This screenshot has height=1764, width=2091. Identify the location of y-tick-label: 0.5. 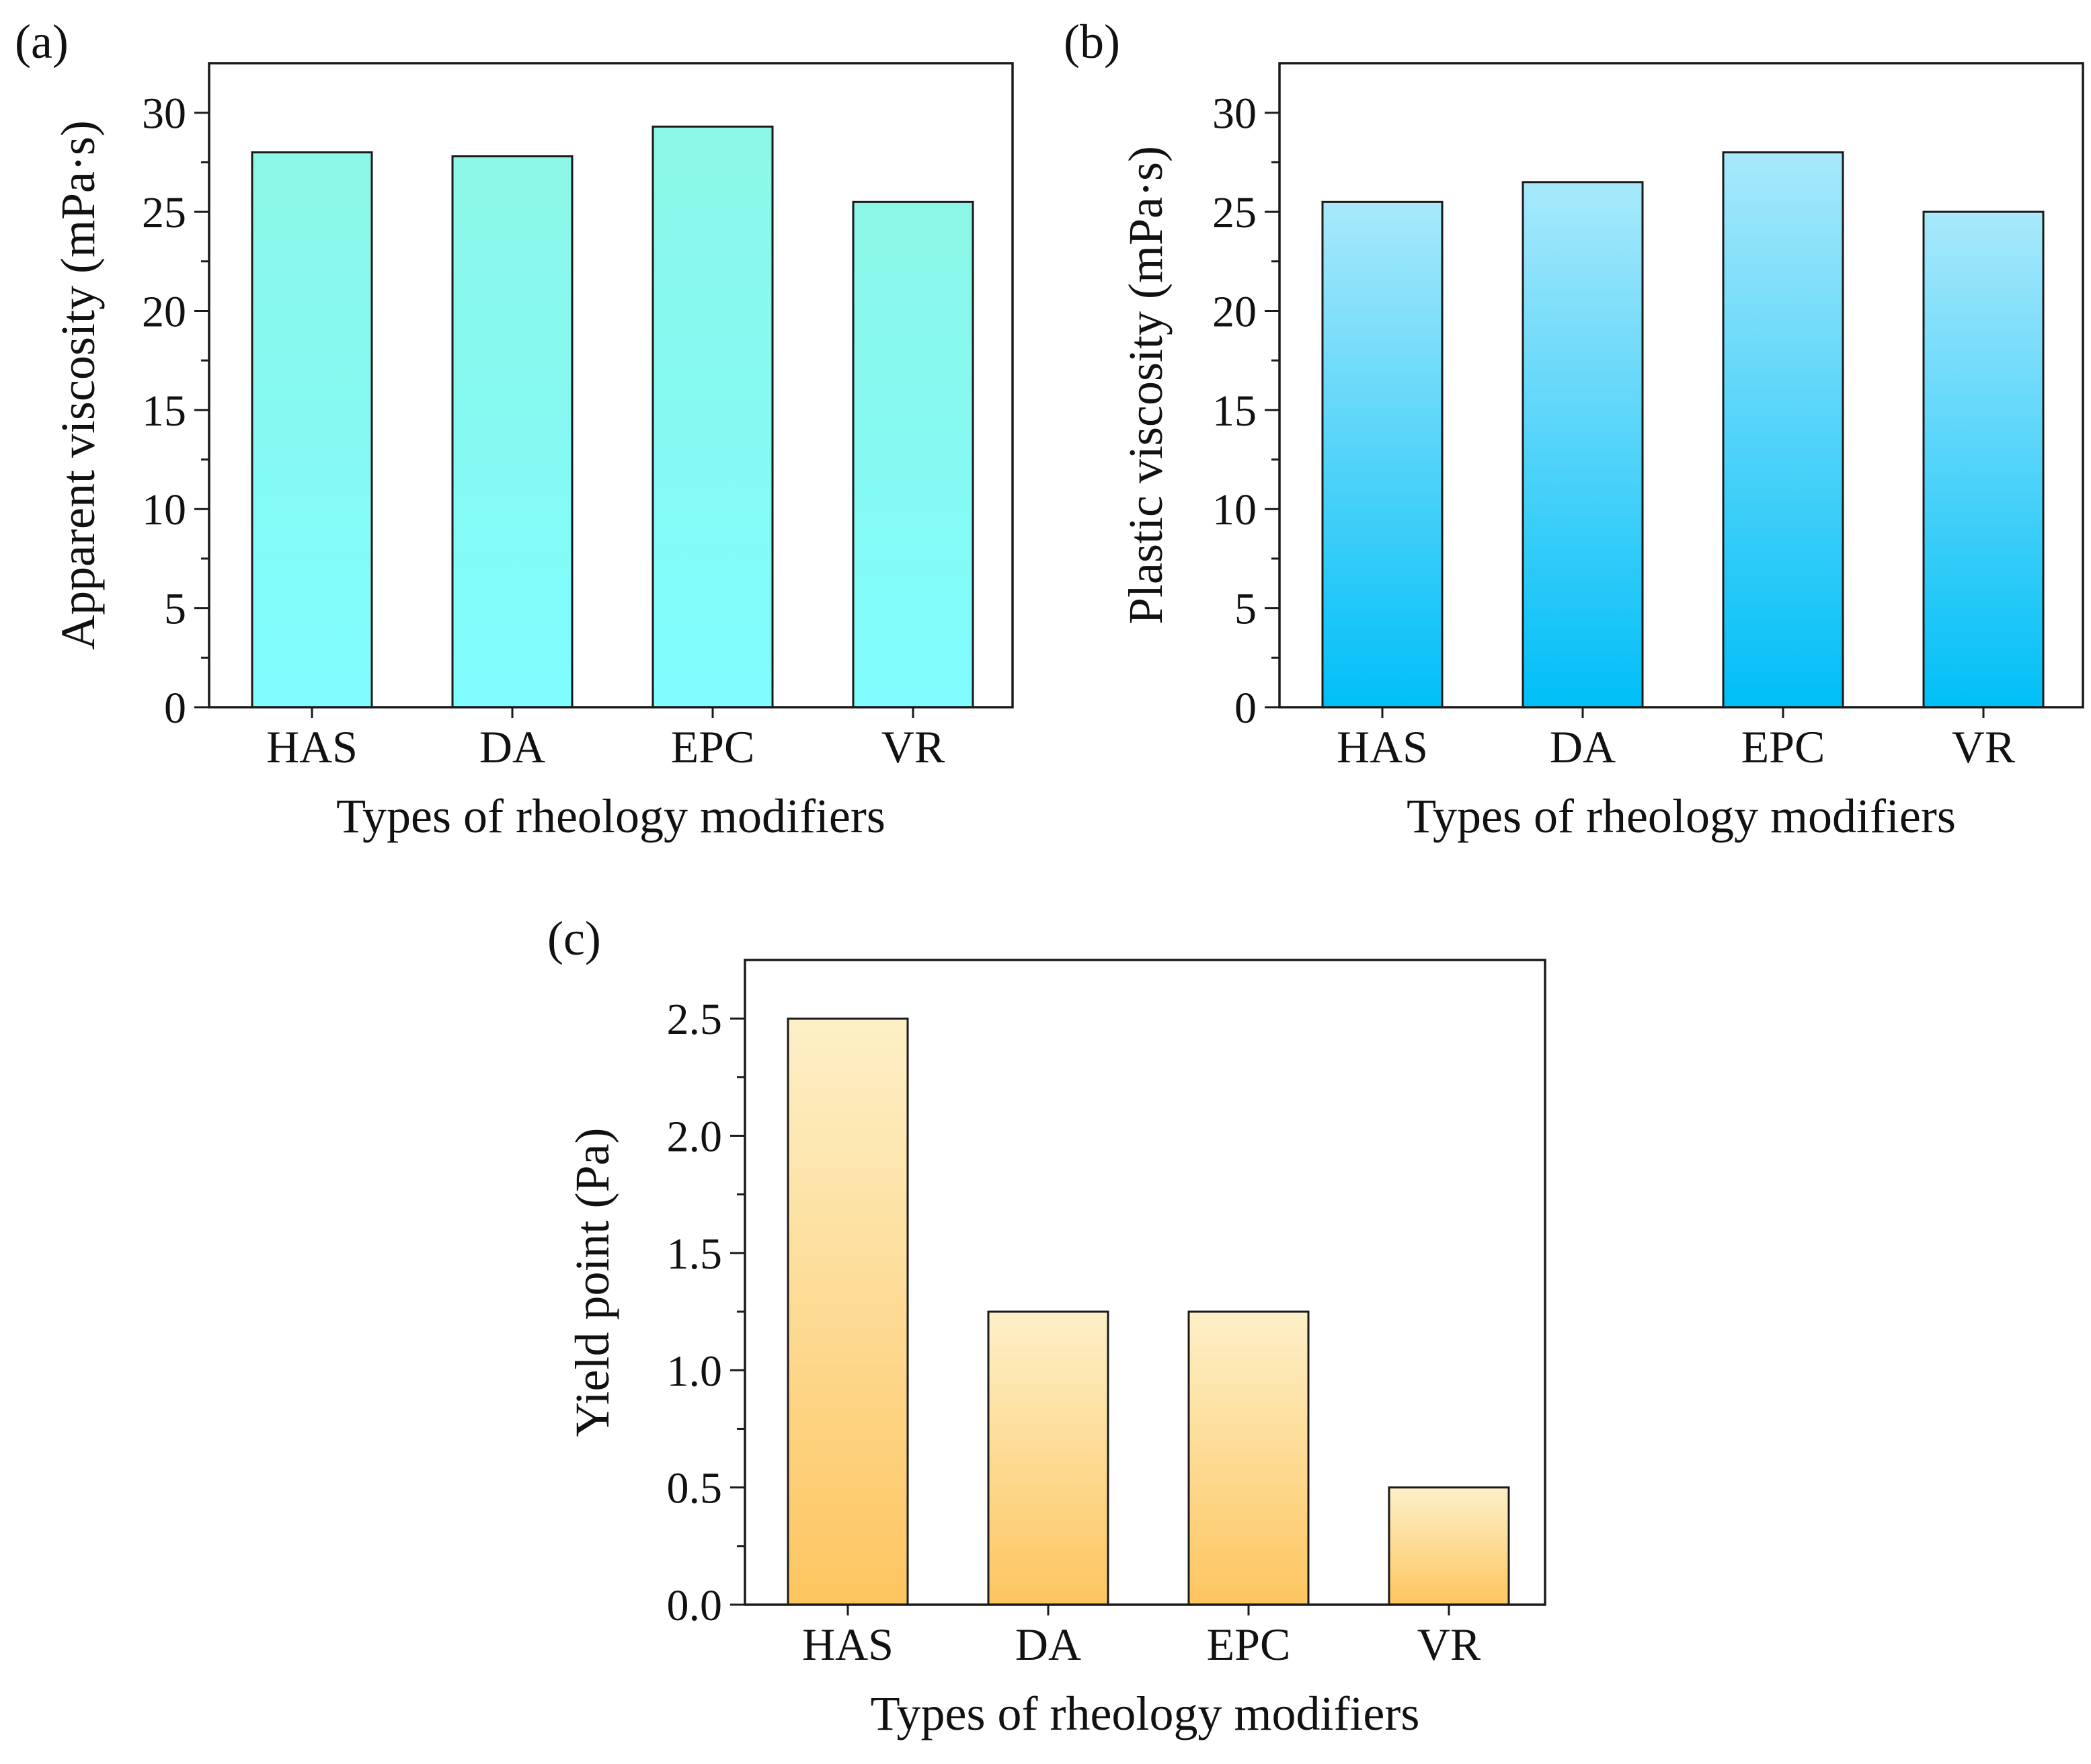
(695, 1488).